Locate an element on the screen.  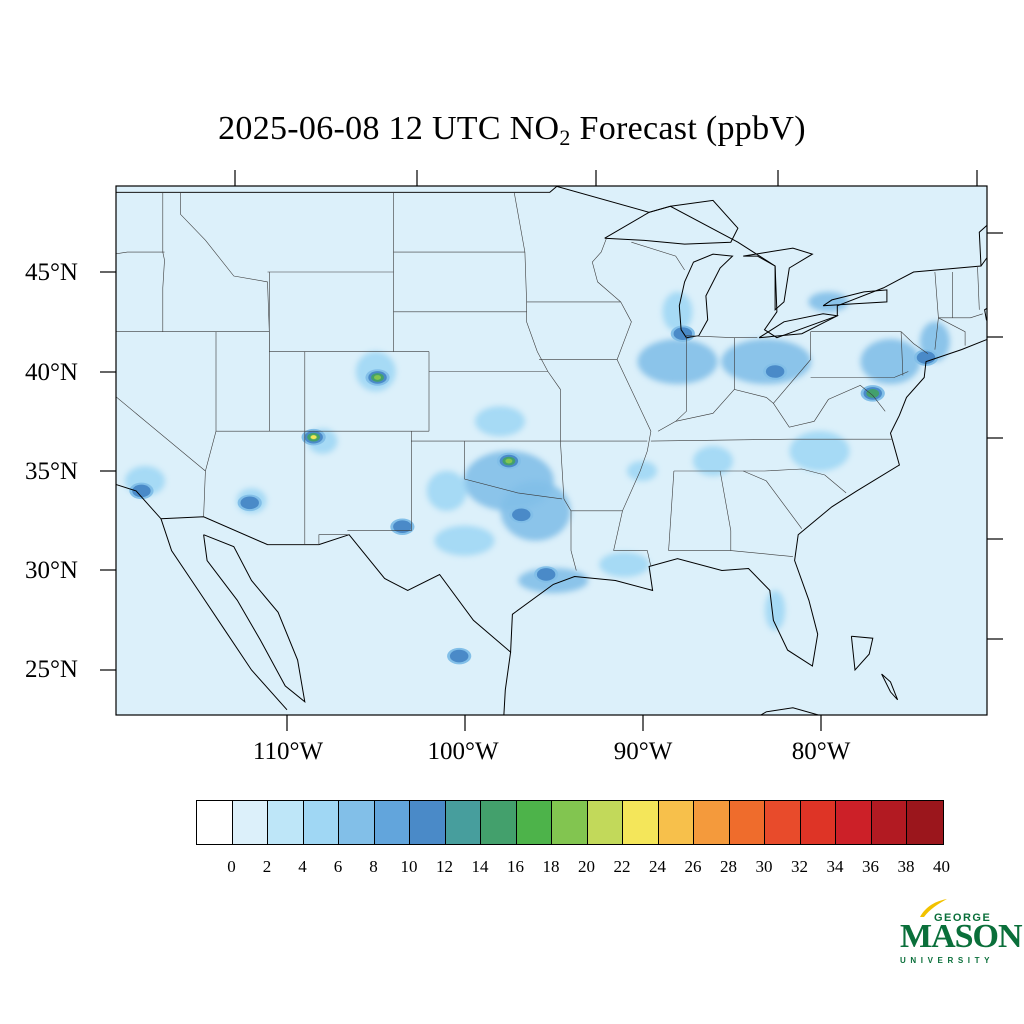
colorbar-tick-label: 10 is located at coordinates (409, 866).